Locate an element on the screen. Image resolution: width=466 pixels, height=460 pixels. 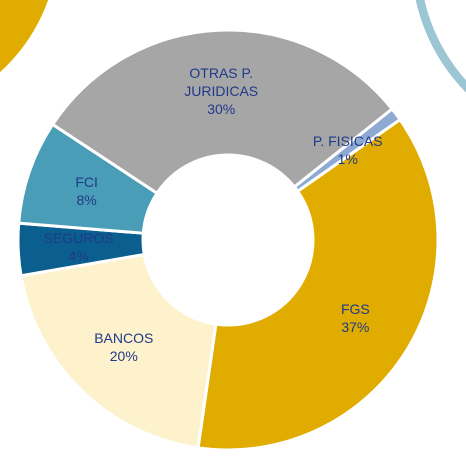
slice-label: OTRAS P. JURIDICAS 30% is located at coordinates (221, 91).